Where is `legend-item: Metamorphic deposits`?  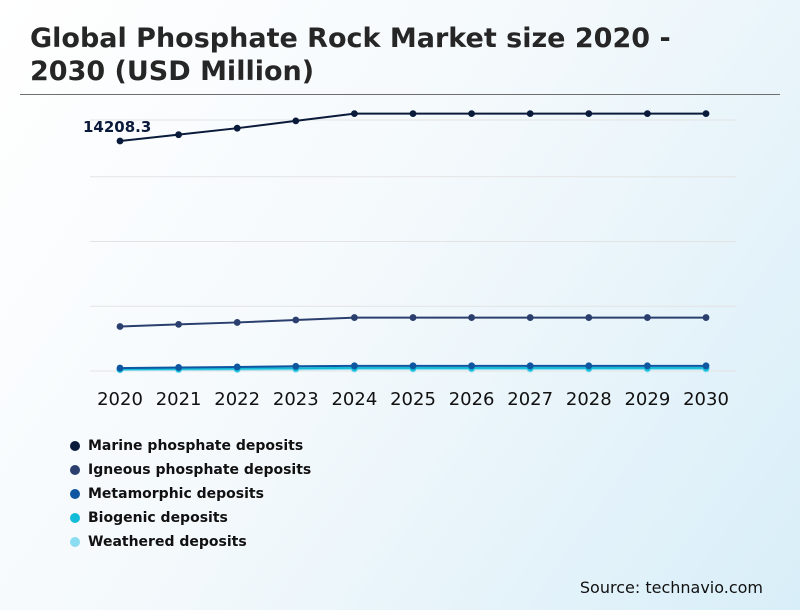 legend-item: Metamorphic deposits is located at coordinates (190, 494).